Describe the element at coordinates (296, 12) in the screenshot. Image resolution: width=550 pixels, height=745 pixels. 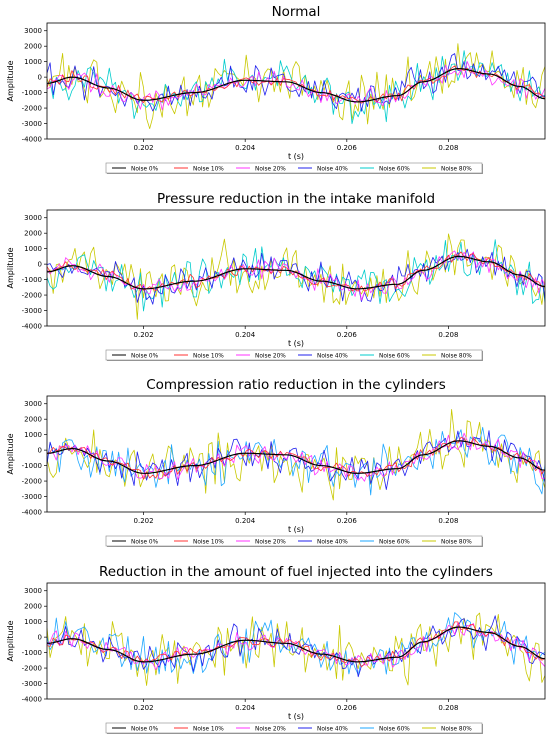
I see `chart-title: Normal` at that location.